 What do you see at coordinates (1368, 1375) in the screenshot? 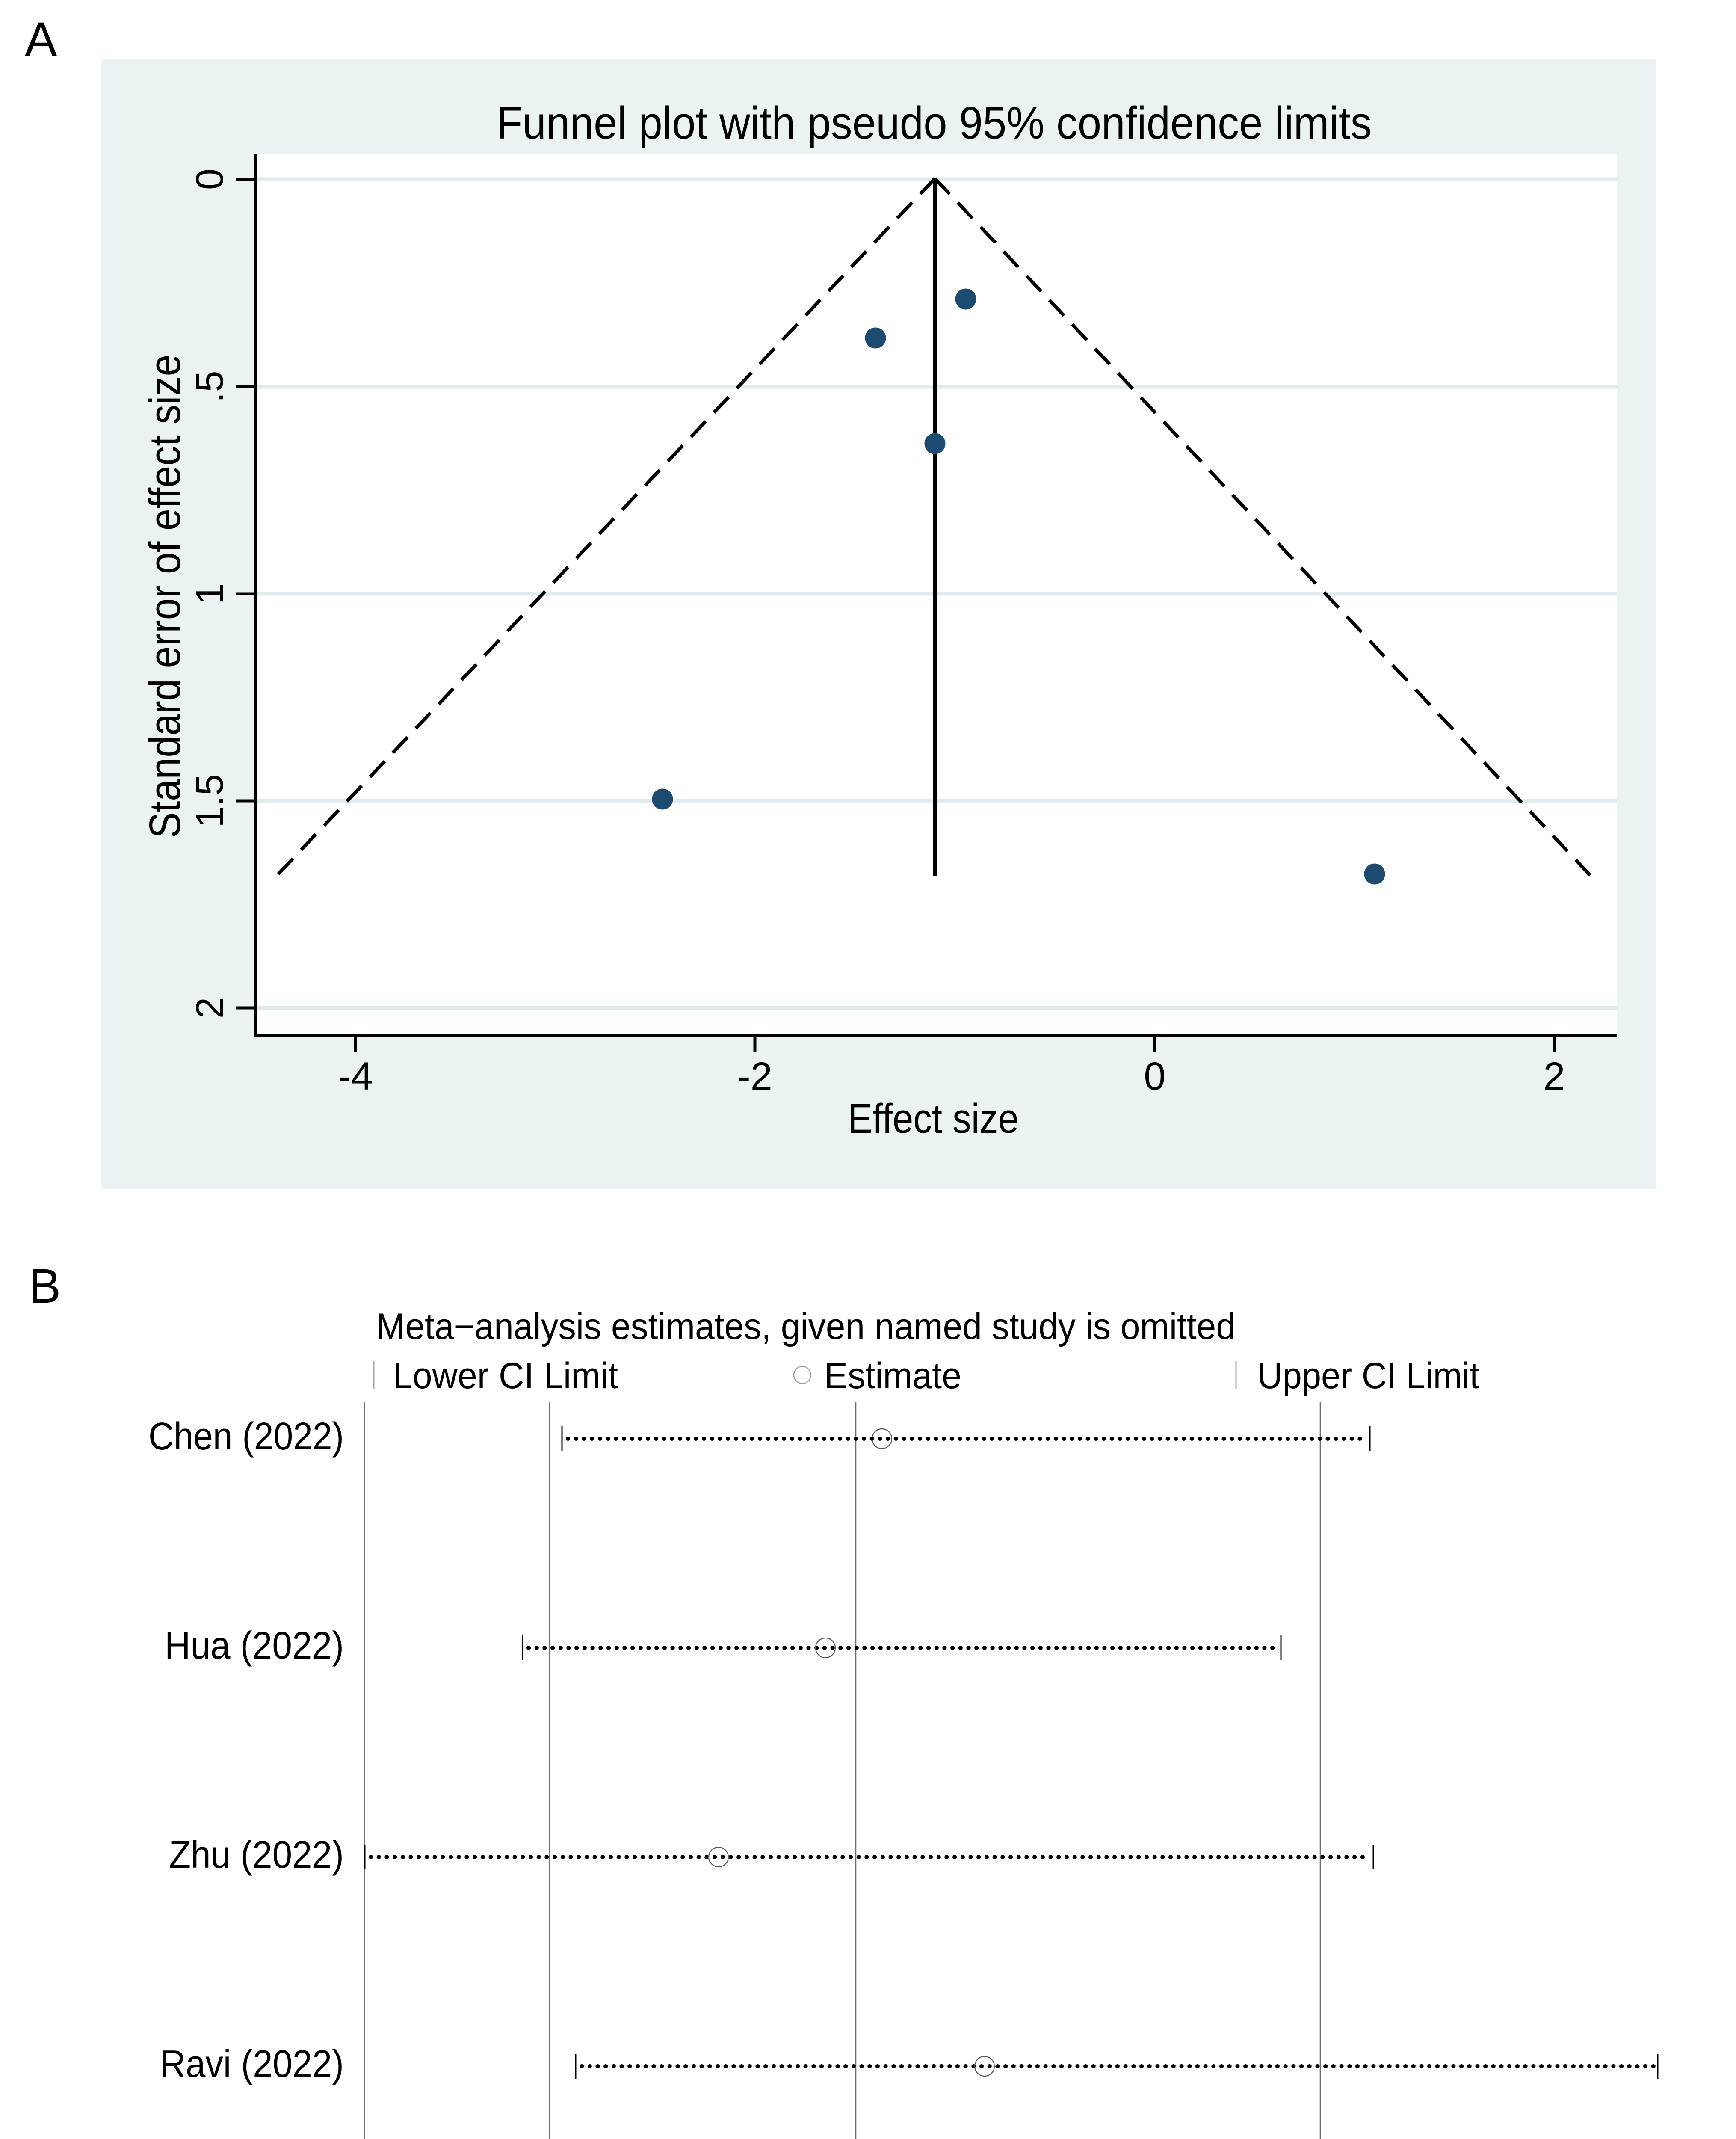
I see `svg-text: Upper CI Limit` at bounding box center [1368, 1375].